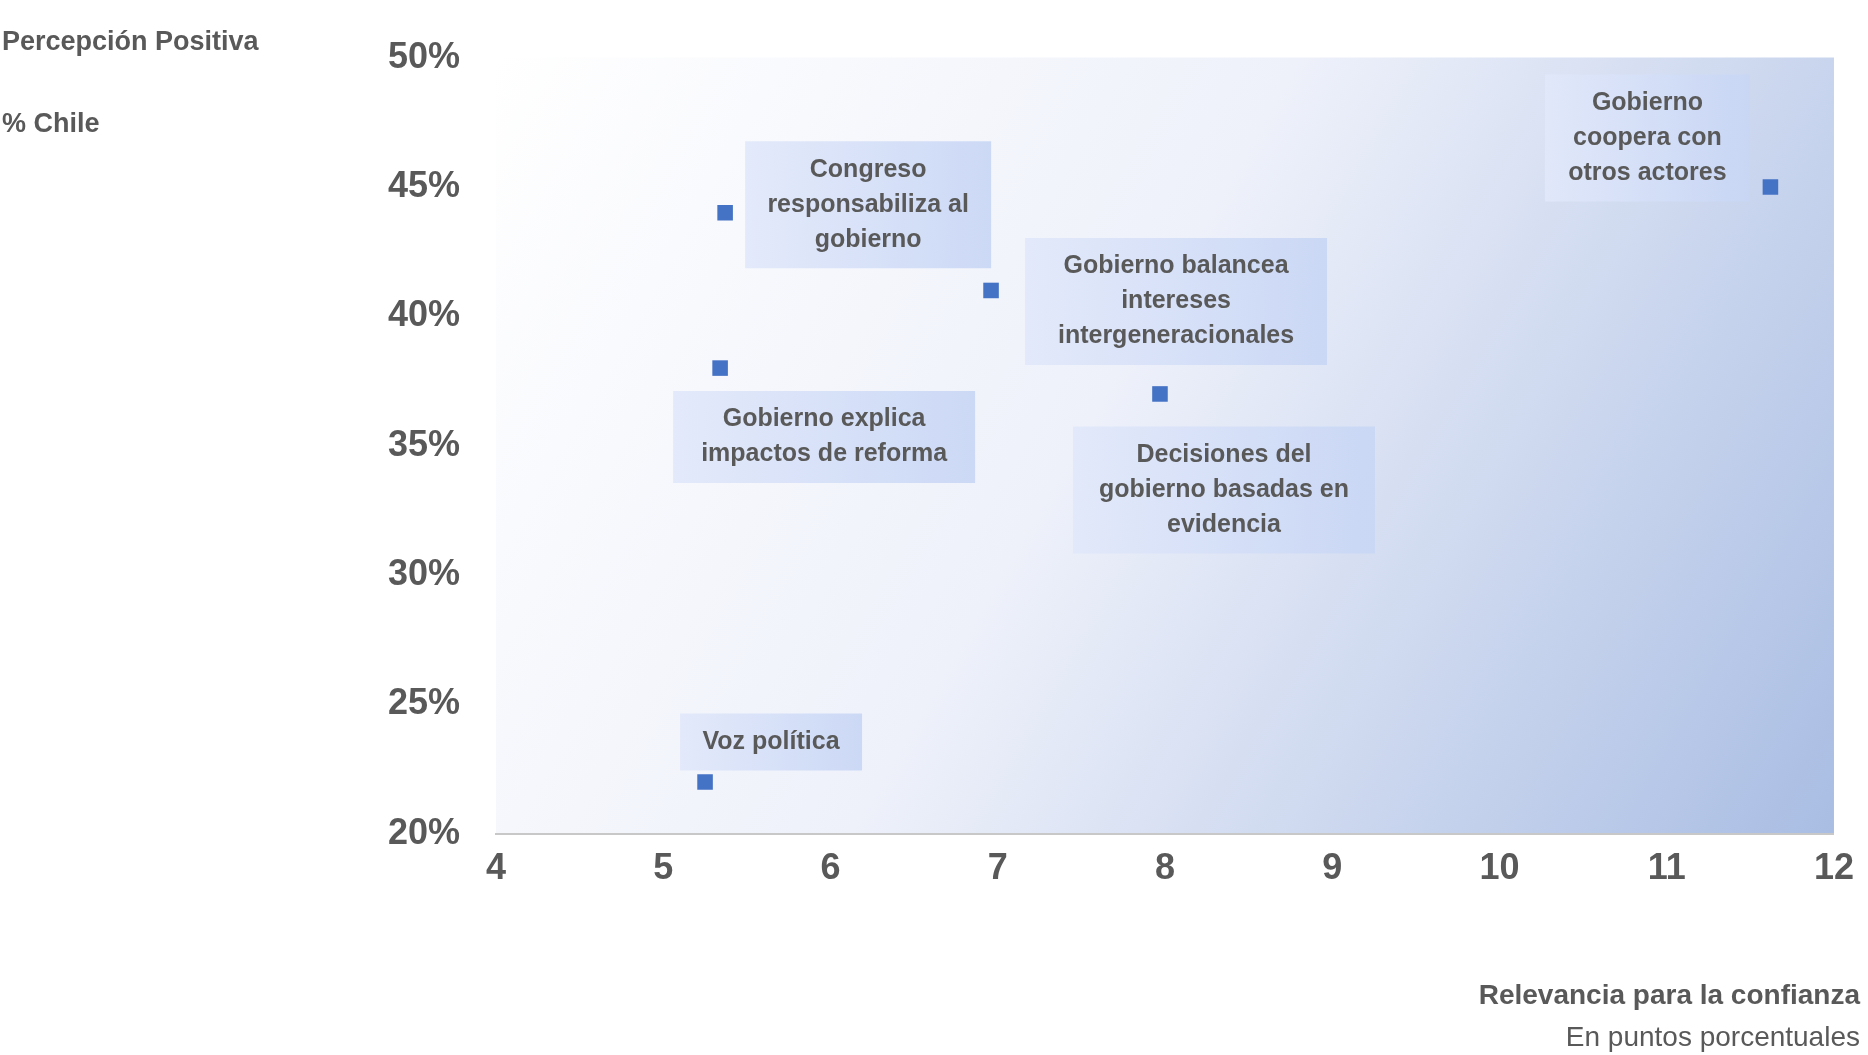 The width and height of the screenshot is (1868, 1055). What do you see at coordinates (1164, 867) in the screenshot?
I see `x-tick-label: 8` at bounding box center [1164, 867].